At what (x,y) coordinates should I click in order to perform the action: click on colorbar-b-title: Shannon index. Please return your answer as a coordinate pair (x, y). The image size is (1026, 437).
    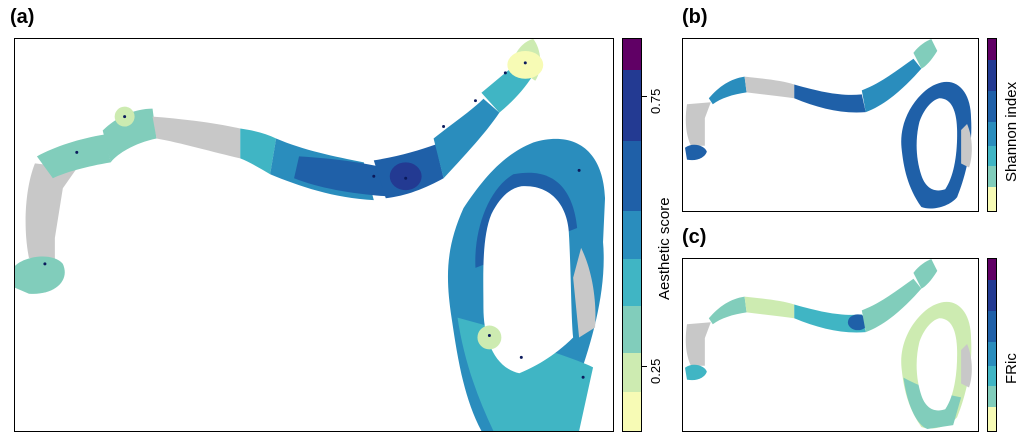
    Looking at the image, I should click on (1011, 131).